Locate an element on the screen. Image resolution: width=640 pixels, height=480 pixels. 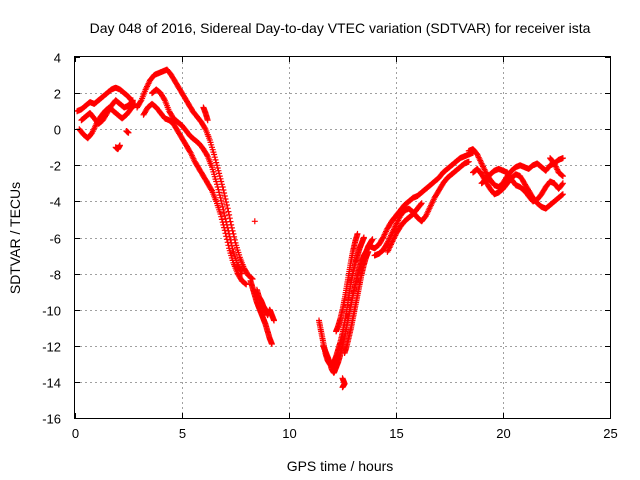
y-axis-label: SDTVAR / TECUs is located at coordinates (15, 238).